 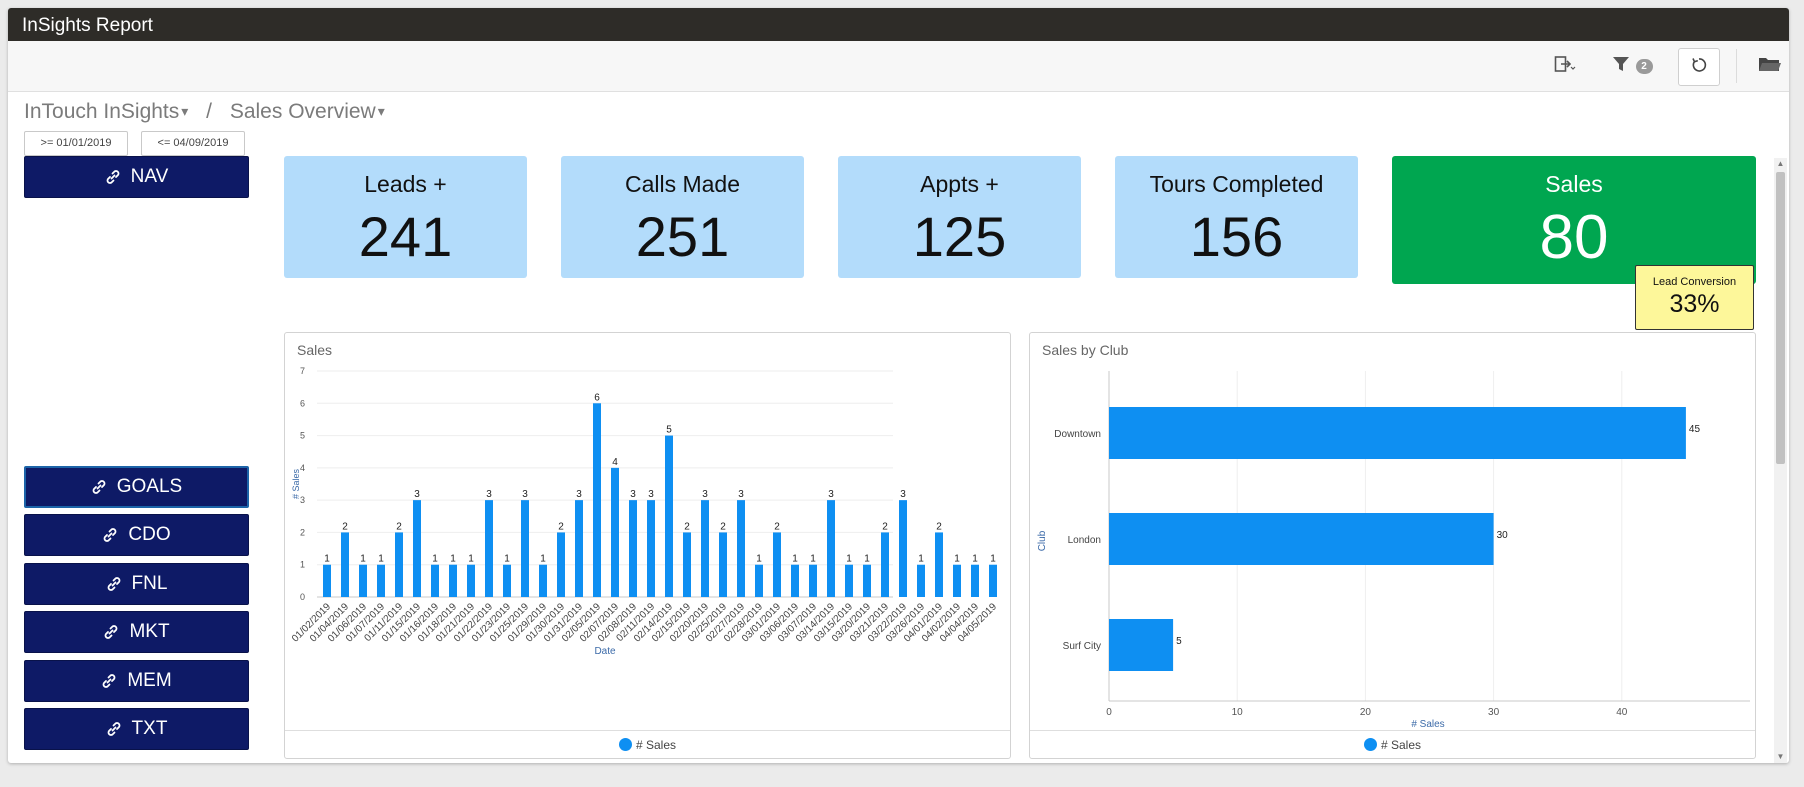 I want to click on y-tick-label: 1, so click(x=302, y=565).